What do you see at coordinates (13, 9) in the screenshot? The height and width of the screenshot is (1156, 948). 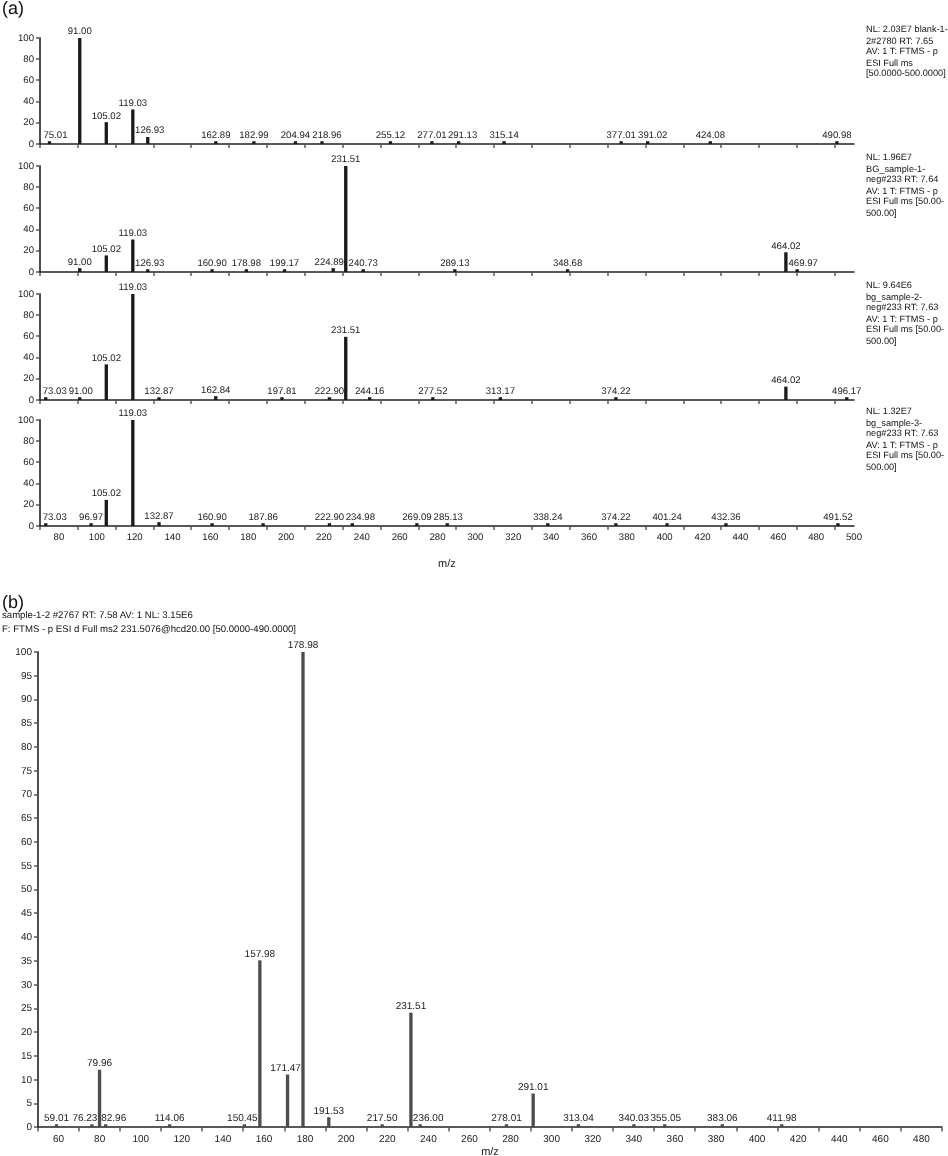 I see `chart-title: (a)` at bounding box center [13, 9].